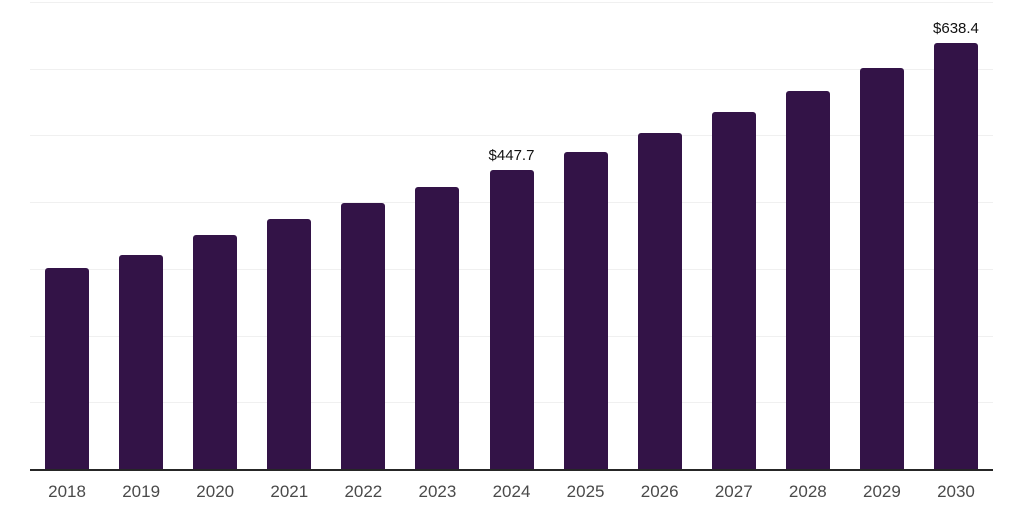  I want to click on x-axis-tick-label: 2024, so click(511, 491).